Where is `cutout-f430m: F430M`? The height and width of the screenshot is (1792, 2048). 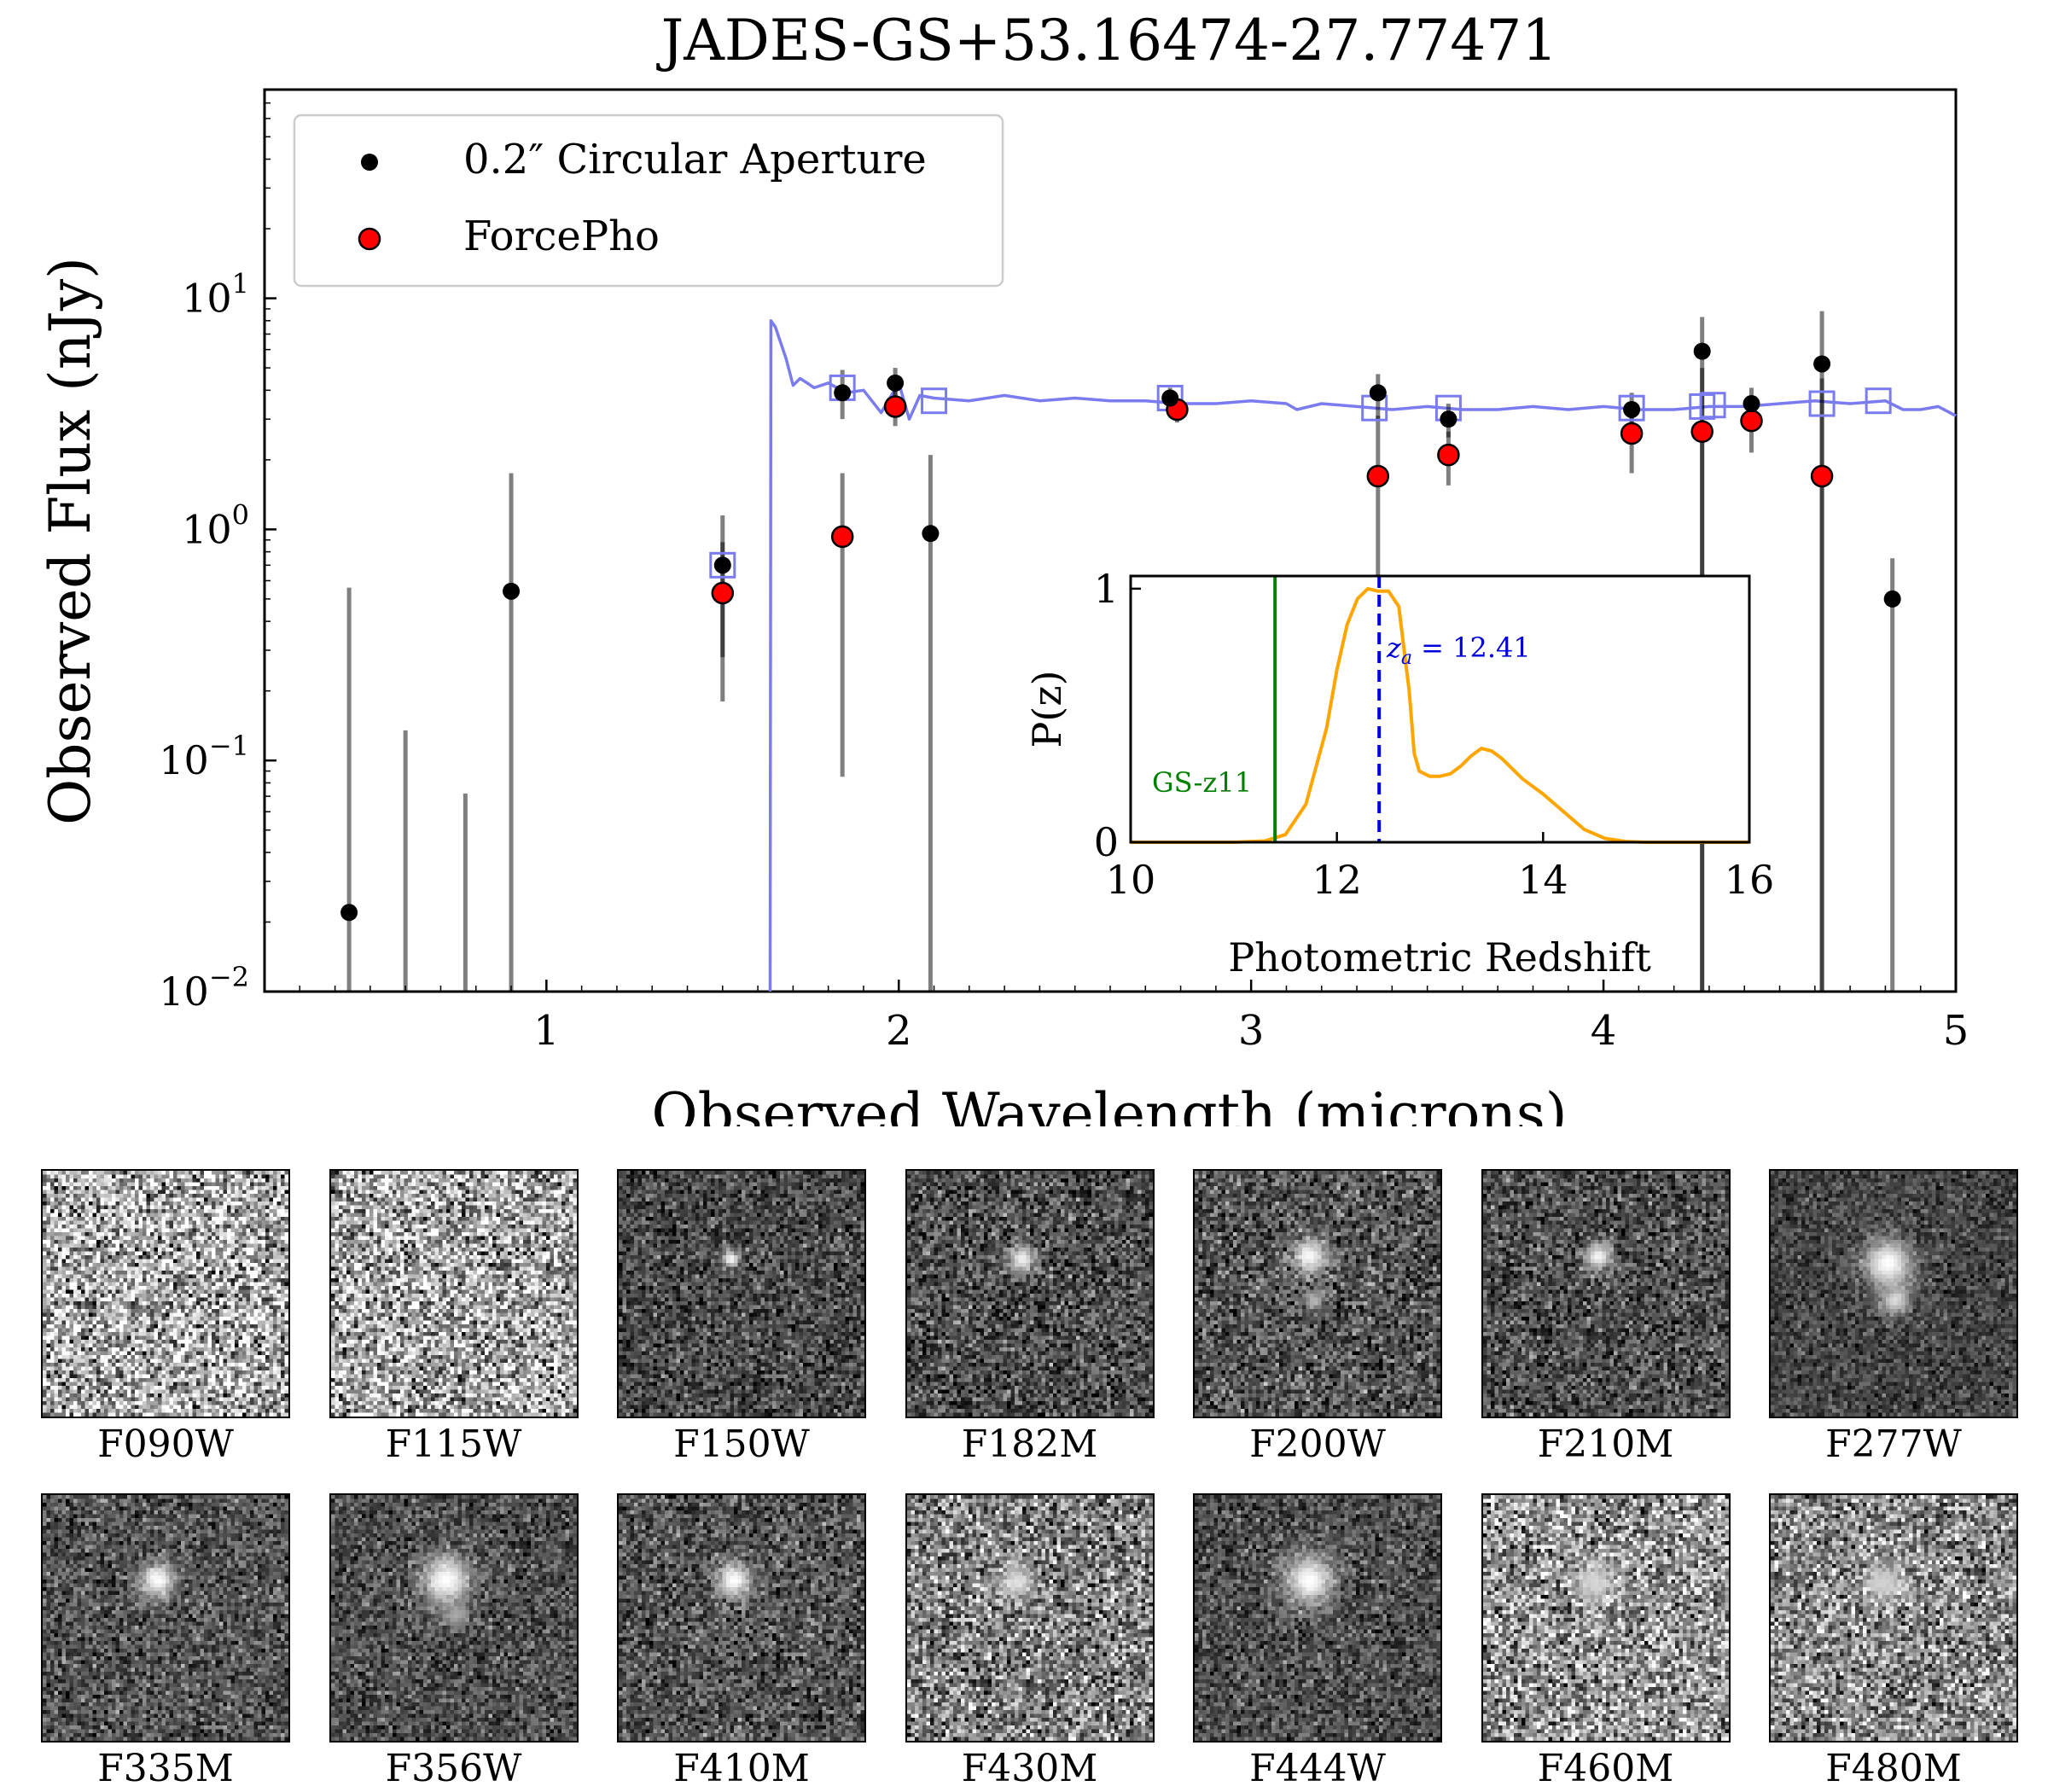
cutout-f430m: F430M is located at coordinates (1030, 1641).